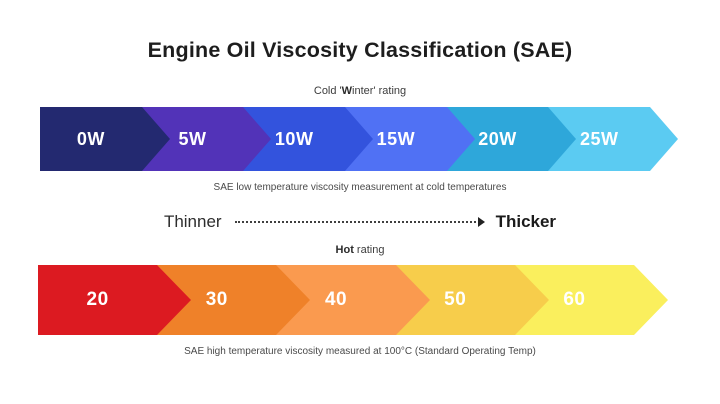 The width and height of the screenshot is (720, 404). I want to click on hot-heading-post: rating, so click(369, 250).